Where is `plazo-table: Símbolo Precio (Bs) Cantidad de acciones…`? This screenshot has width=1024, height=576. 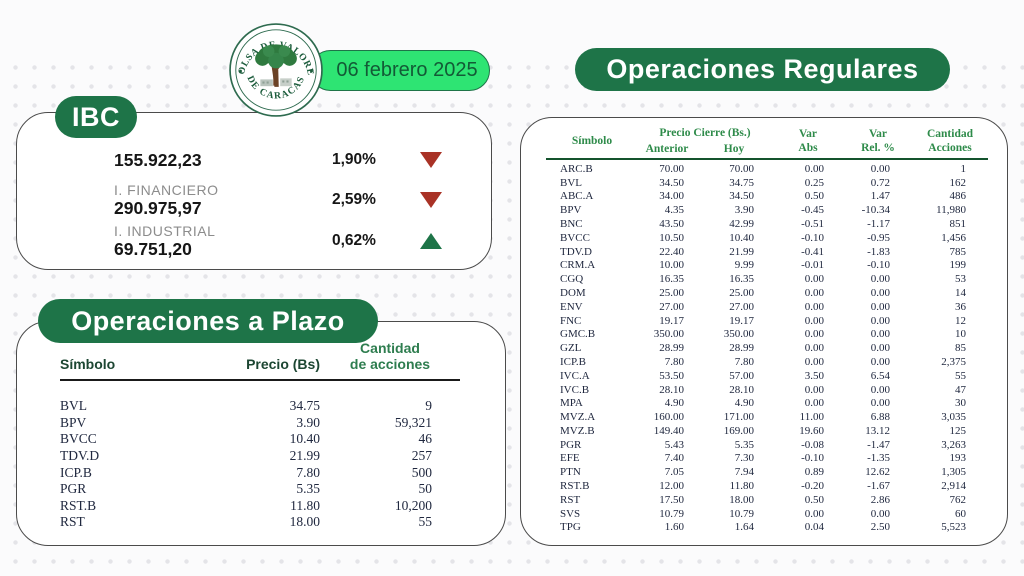 plazo-table: Símbolo Precio (Bs) Cantidad de acciones… is located at coordinates (260, 435).